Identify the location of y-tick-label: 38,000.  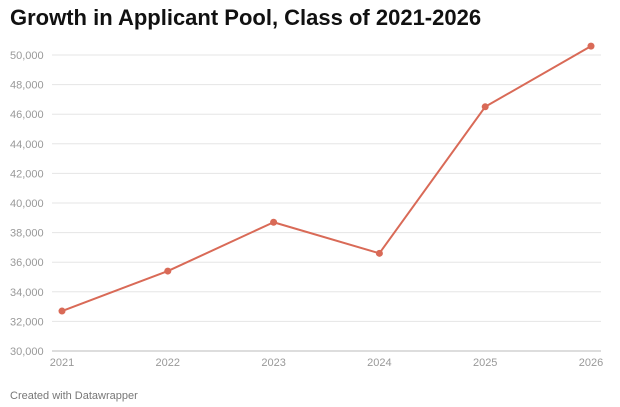
(27, 234).